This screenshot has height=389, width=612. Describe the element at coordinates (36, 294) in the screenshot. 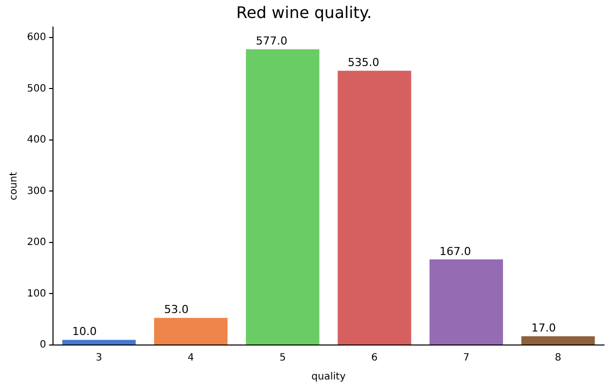

I see `y-tick-label: 100` at that location.